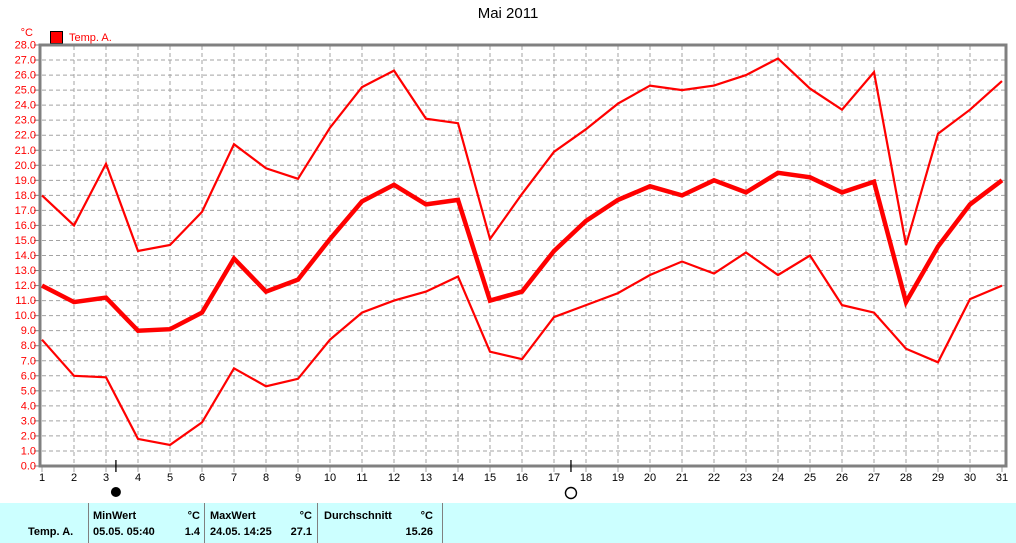  I want to click on y-tick-label: 3.0, so click(28, 421).